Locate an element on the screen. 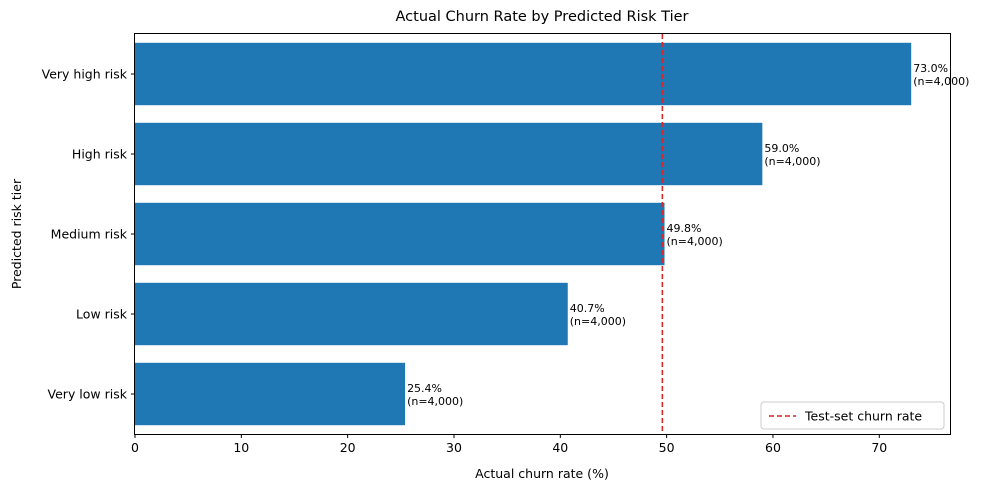 Image resolution: width=988 pixels, height=490 pixels. bar-value-label-3: 59.0% is located at coordinates (781, 148).